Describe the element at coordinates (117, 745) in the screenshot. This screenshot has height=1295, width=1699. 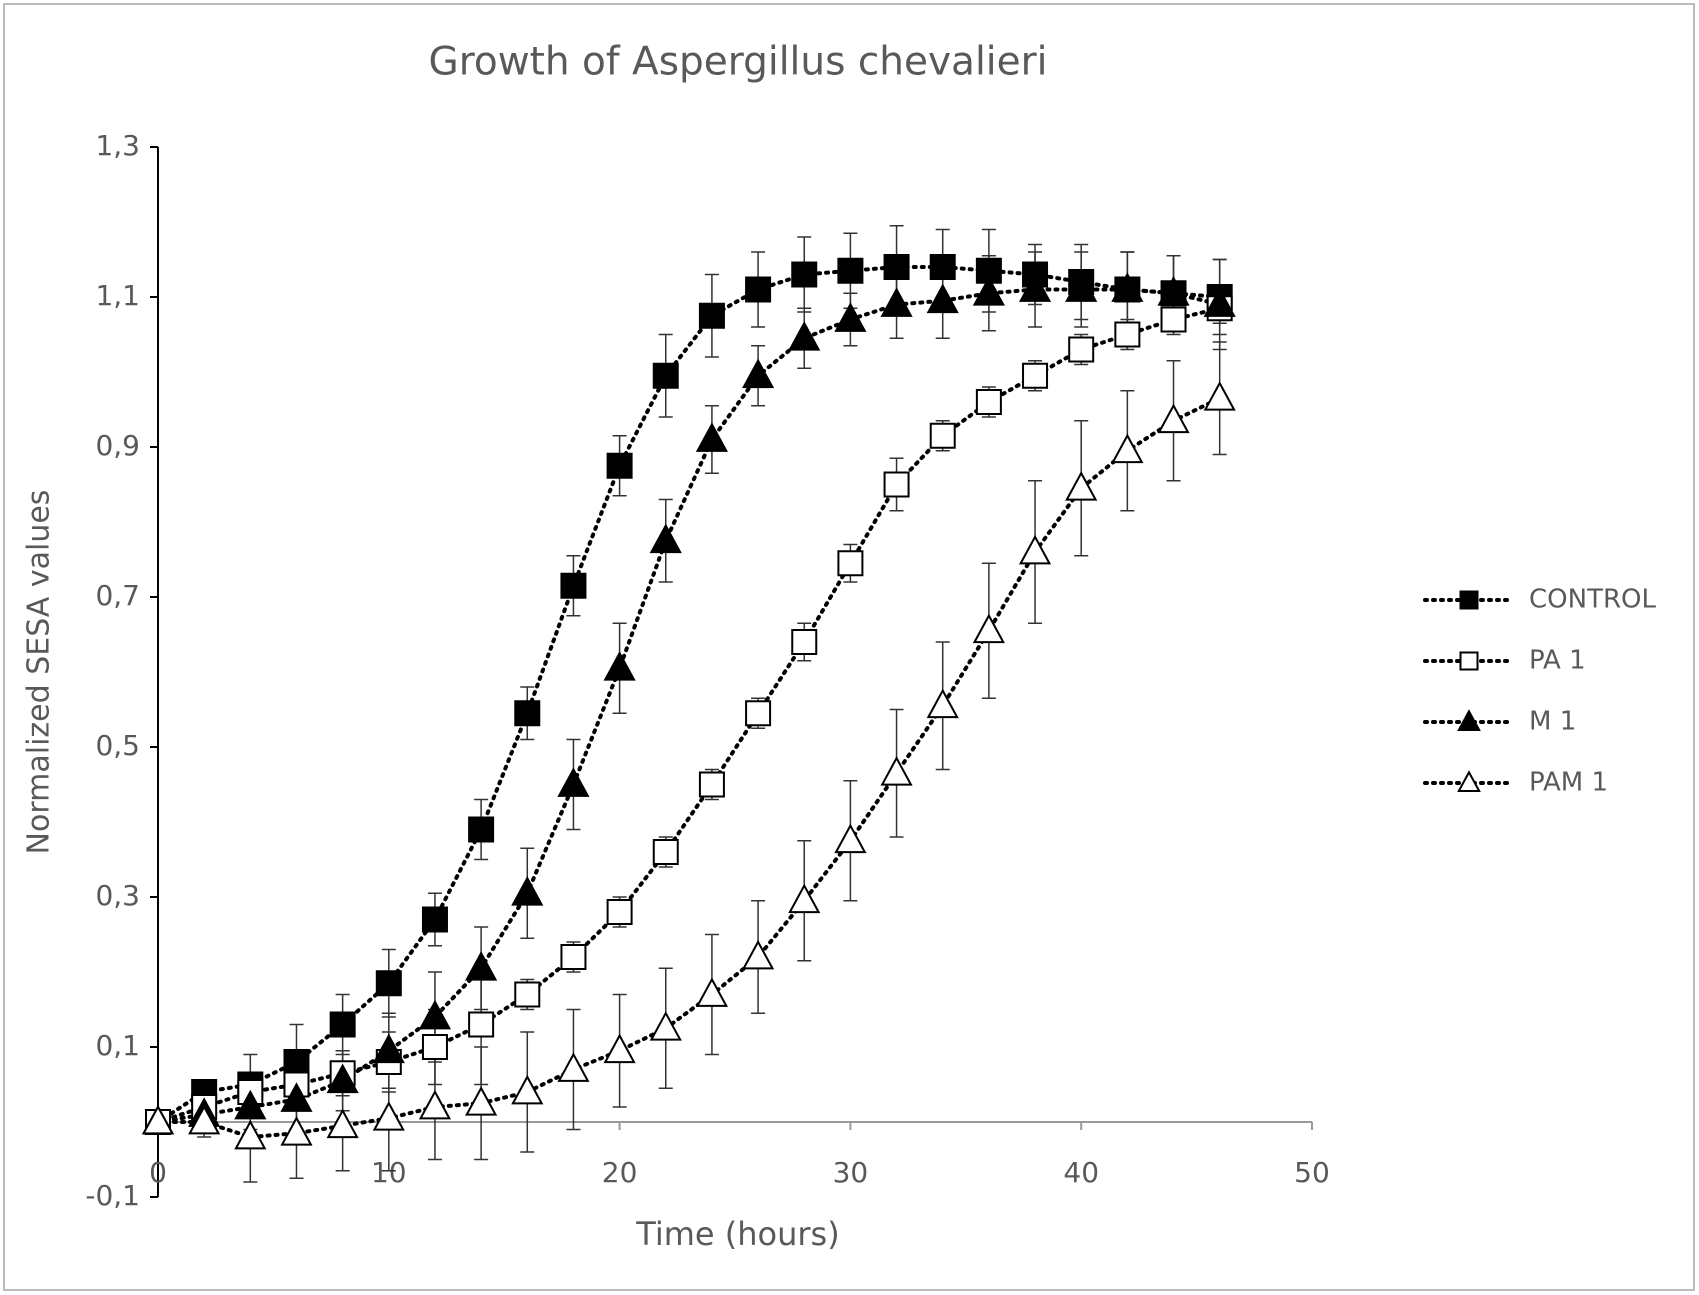
I see `y-tick-label: 0,5` at that location.